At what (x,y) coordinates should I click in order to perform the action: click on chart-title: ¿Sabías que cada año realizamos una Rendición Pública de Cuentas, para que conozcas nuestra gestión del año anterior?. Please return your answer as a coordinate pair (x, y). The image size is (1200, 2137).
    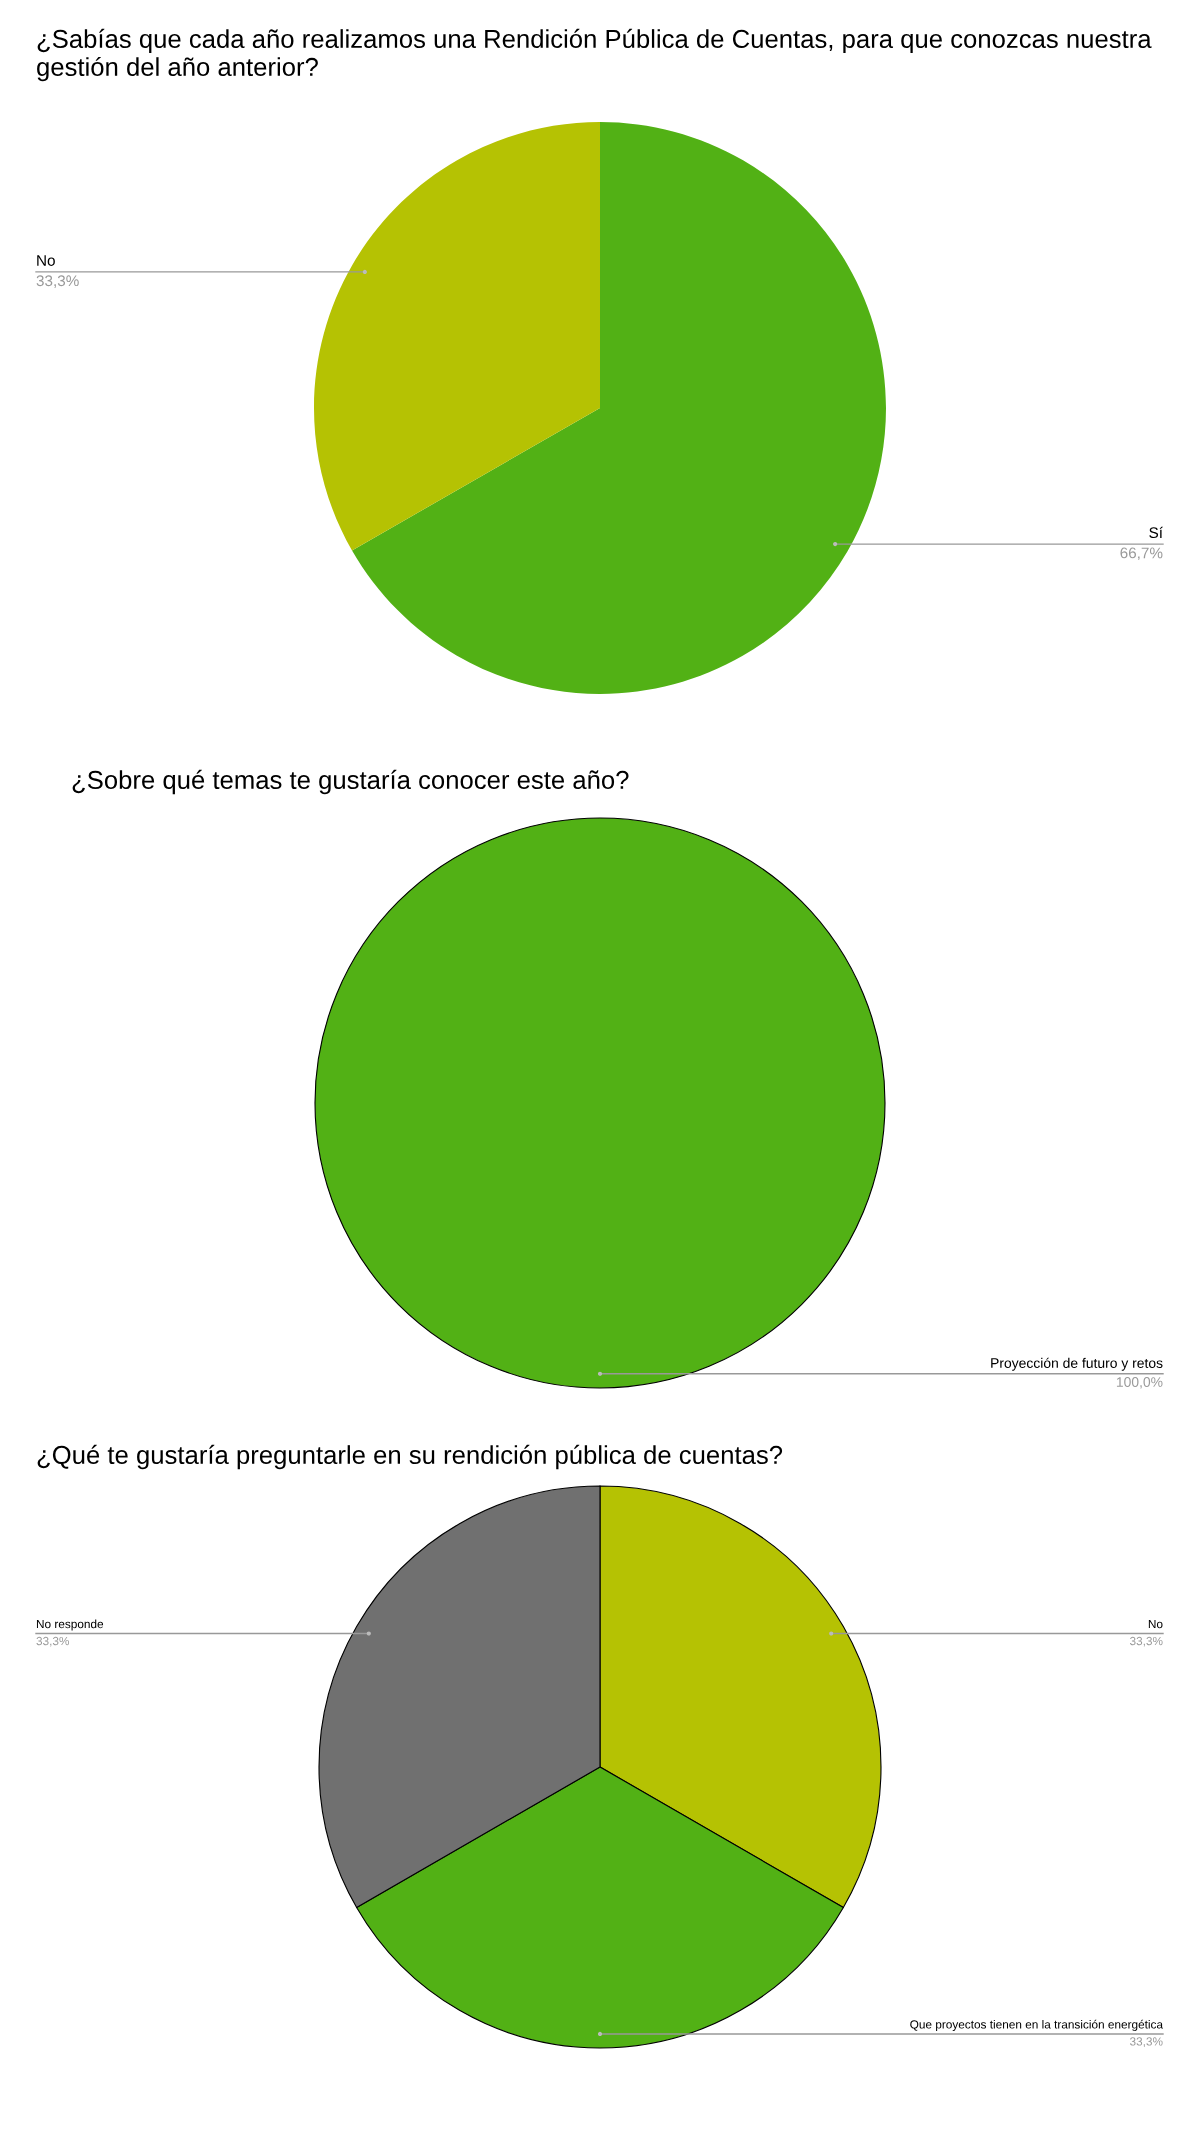
    Looking at the image, I should click on (594, 55).